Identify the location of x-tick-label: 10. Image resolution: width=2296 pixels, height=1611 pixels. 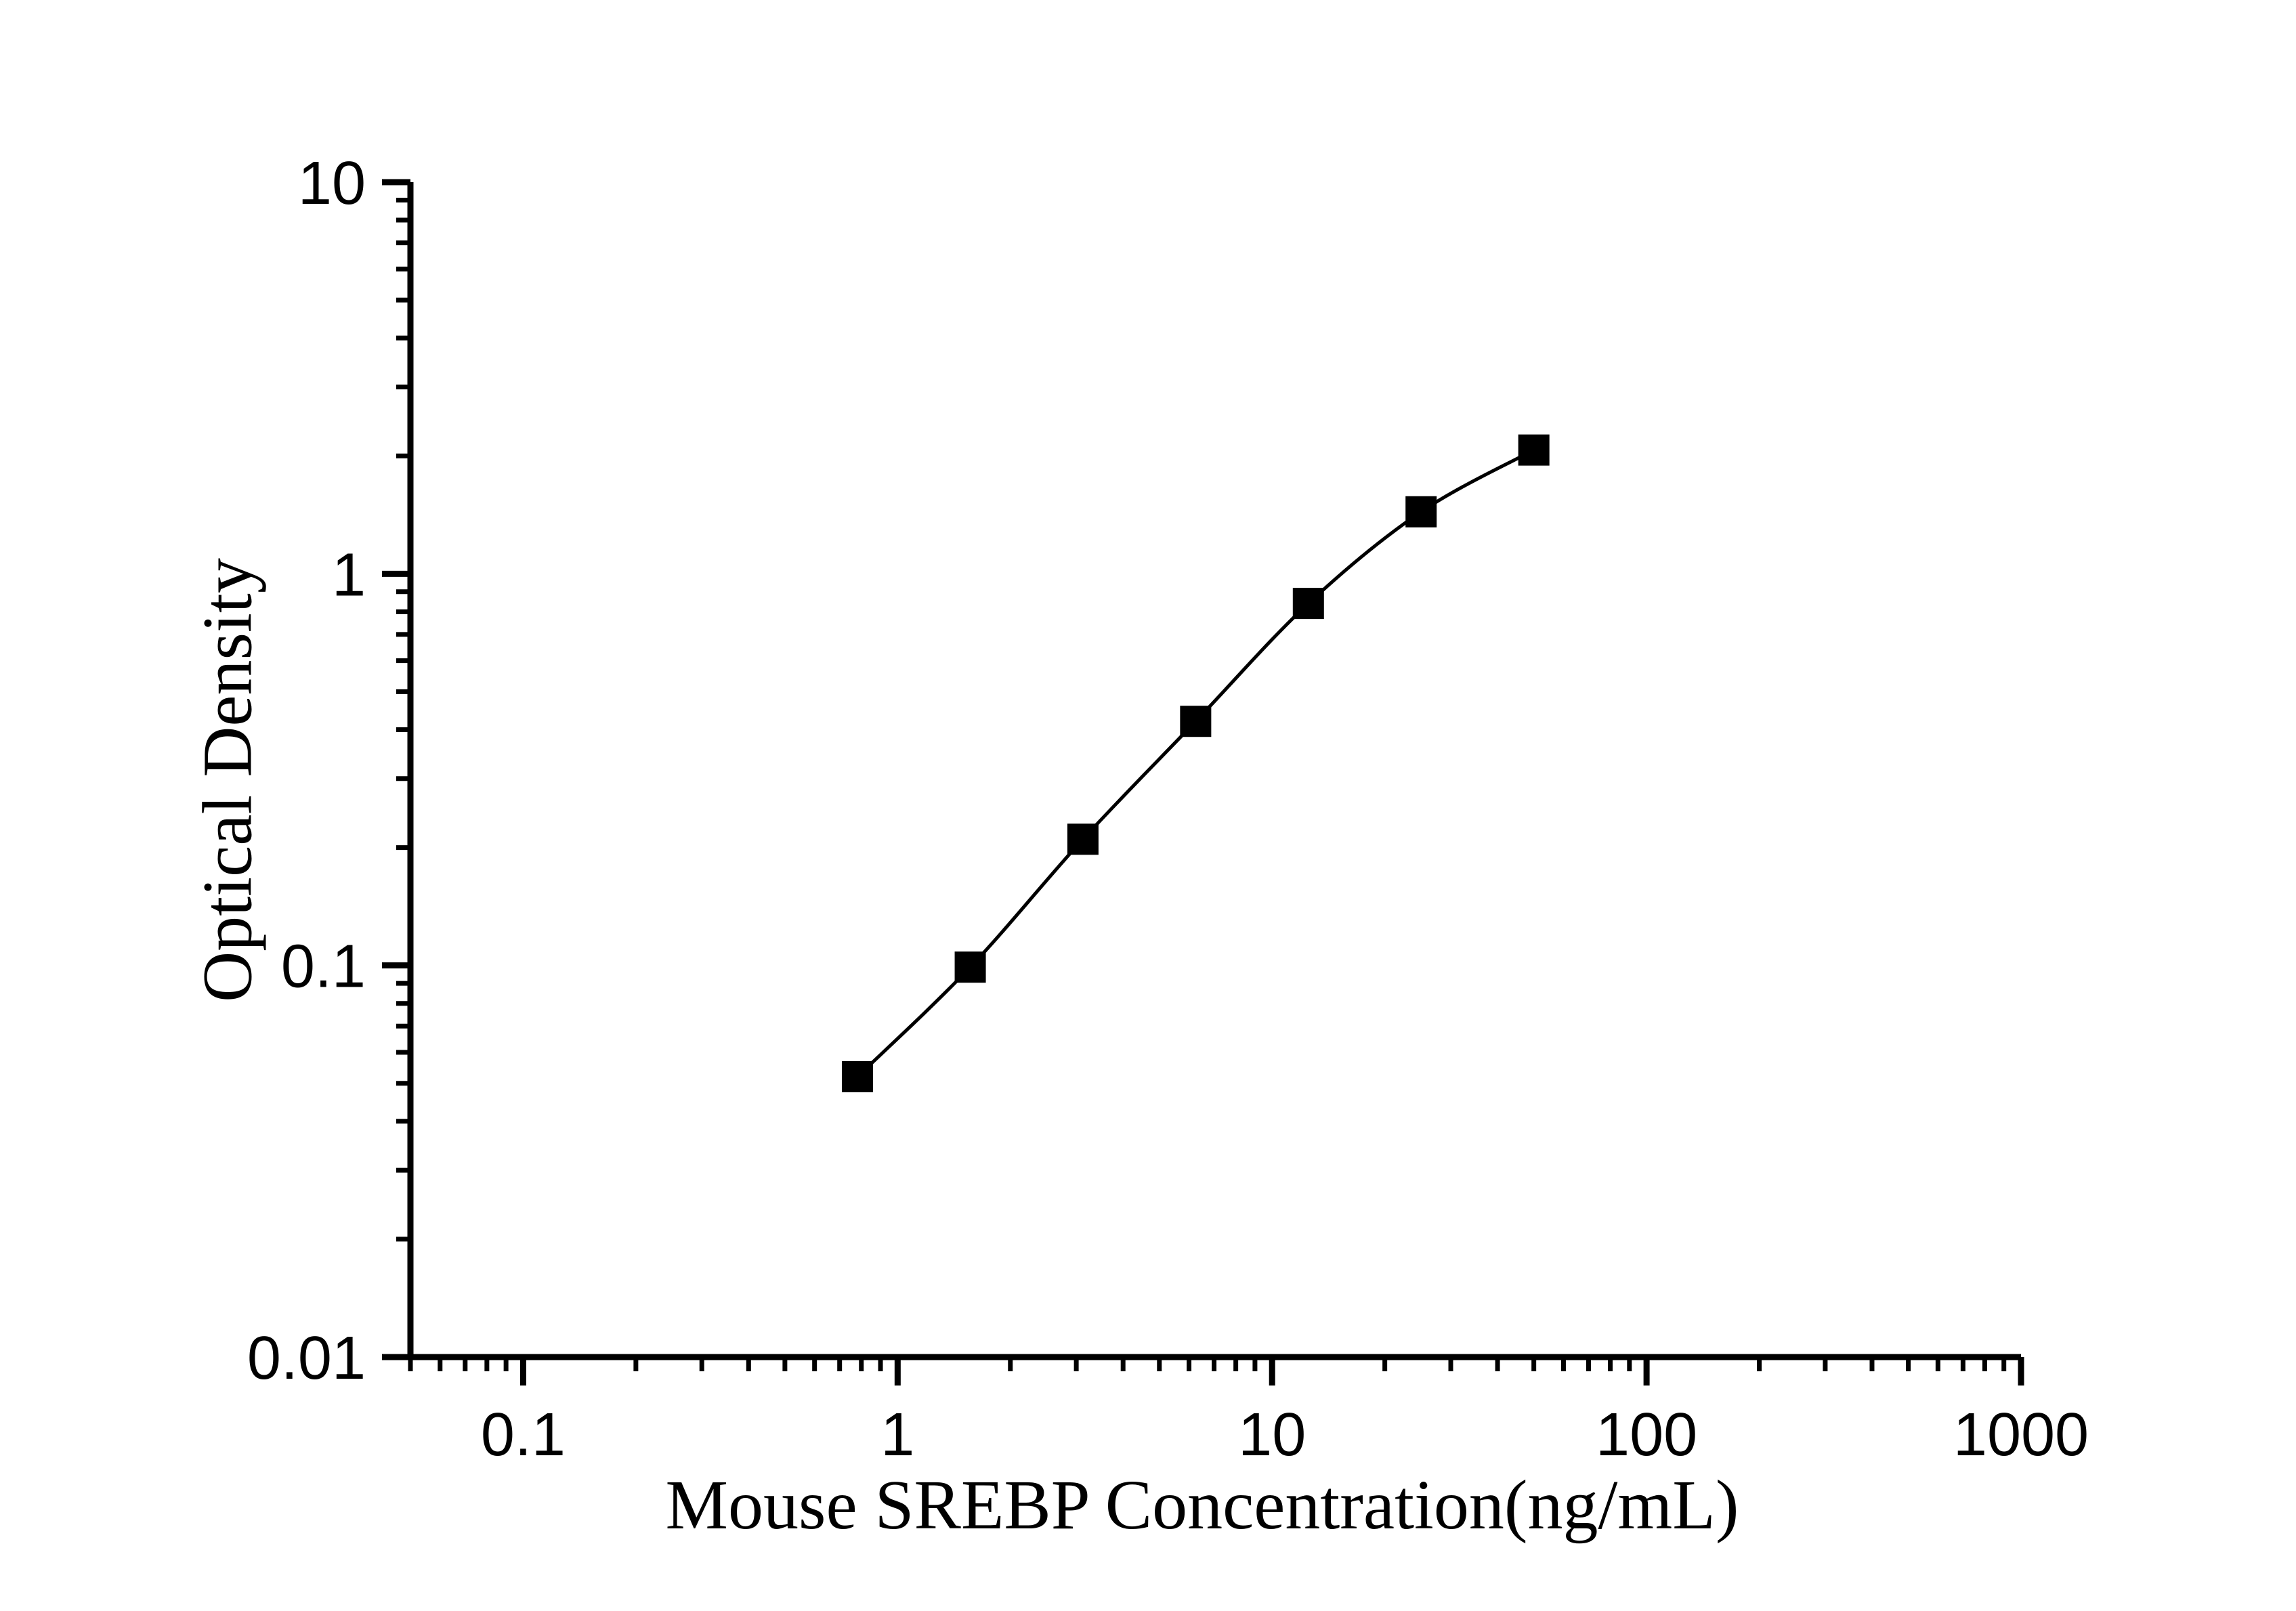
(1272, 1435).